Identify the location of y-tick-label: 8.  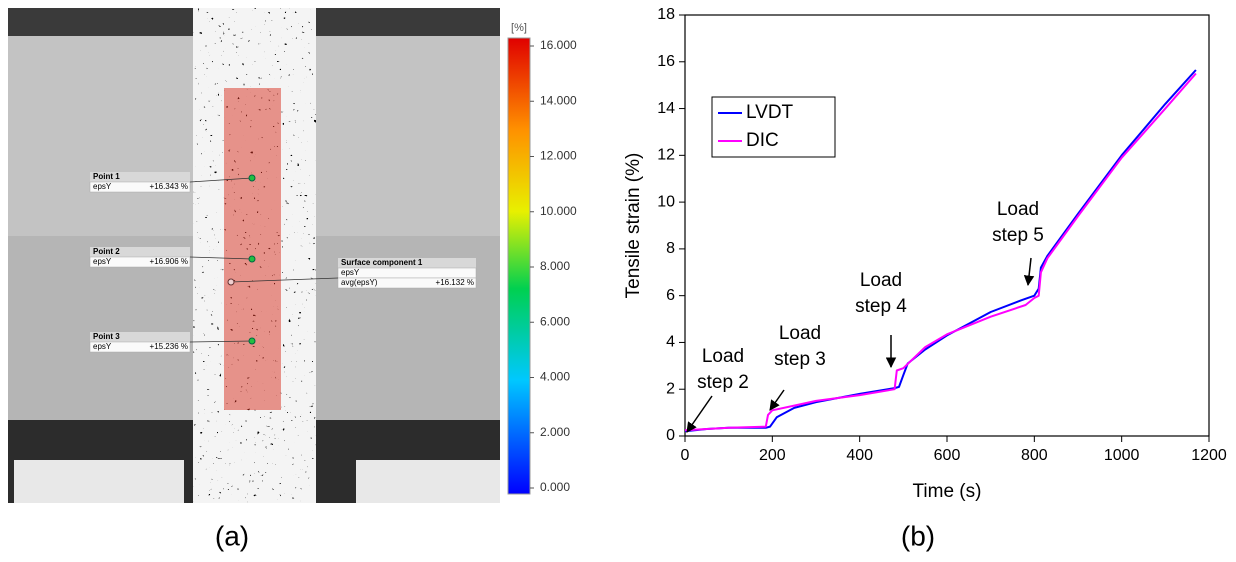
(670, 248).